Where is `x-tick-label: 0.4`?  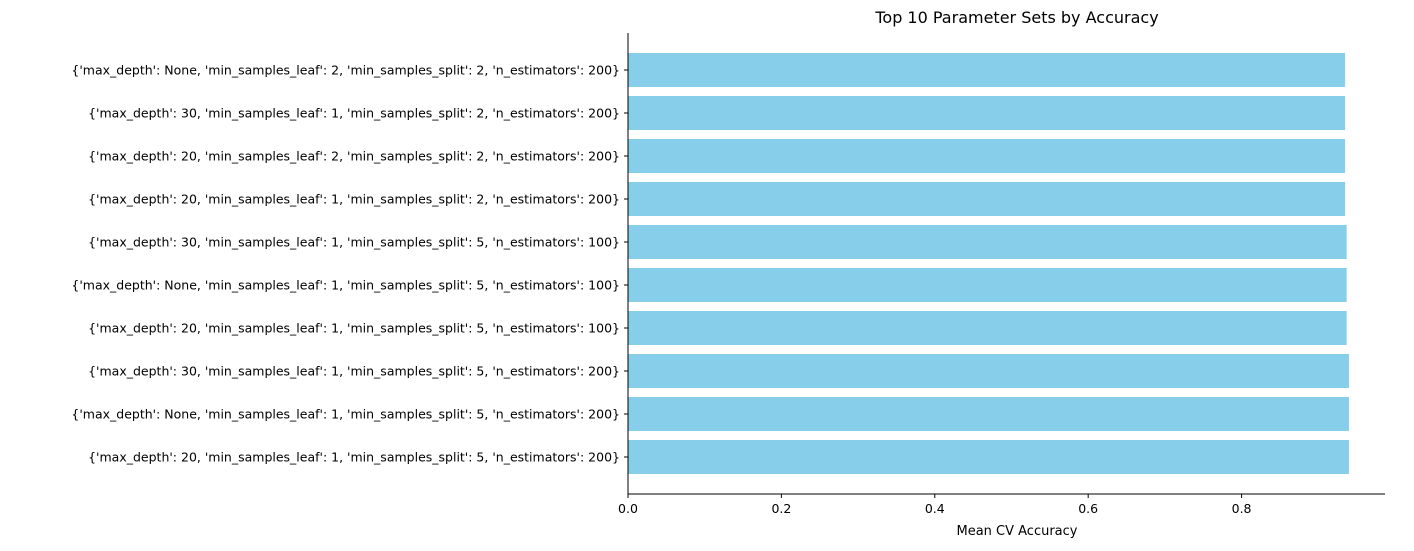 x-tick-label: 0.4 is located at coordinates (935, 508).